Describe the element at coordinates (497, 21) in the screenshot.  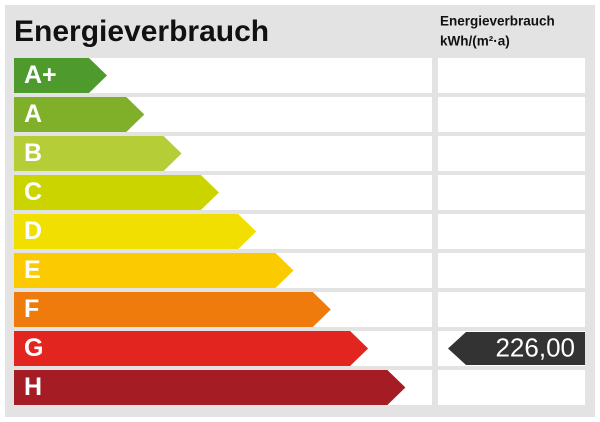
I see `column-header: Energieverbrauch` at that location.